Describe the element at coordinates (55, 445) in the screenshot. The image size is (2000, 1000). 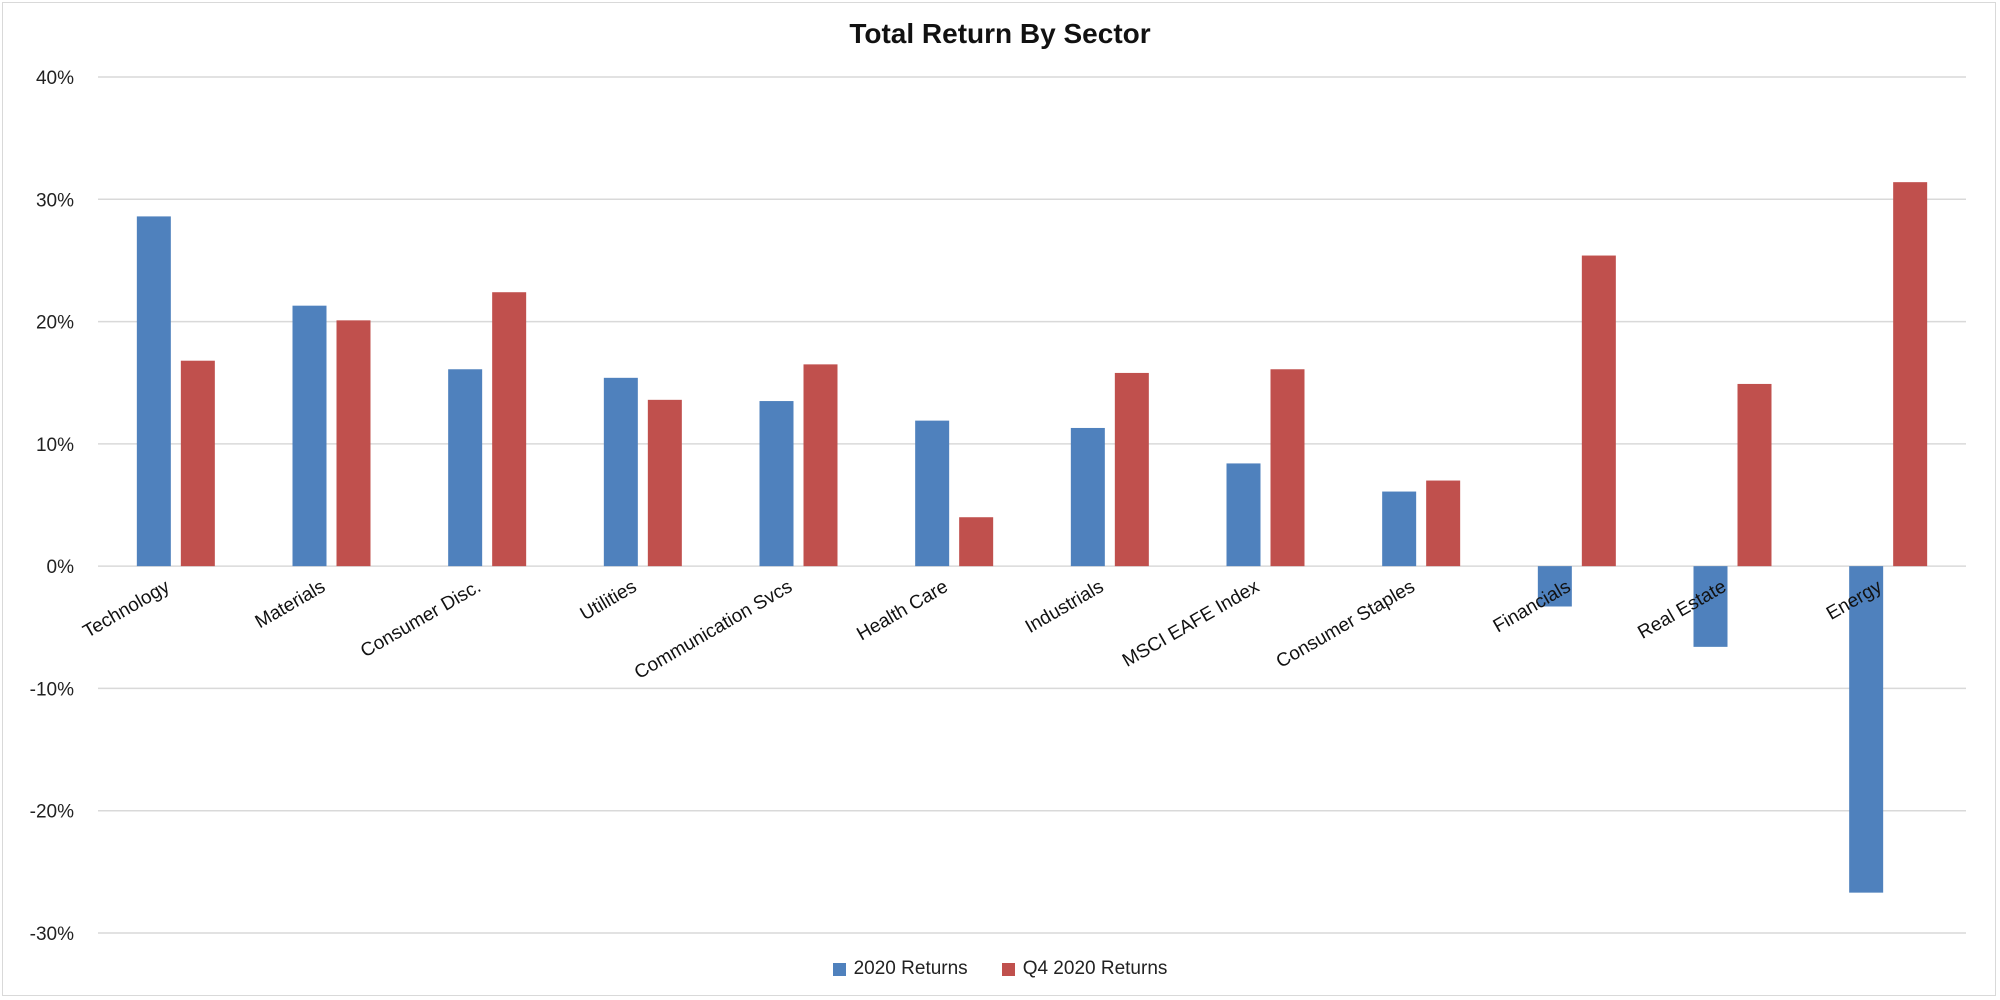
I see `y-tick-label: 10%` at that location.